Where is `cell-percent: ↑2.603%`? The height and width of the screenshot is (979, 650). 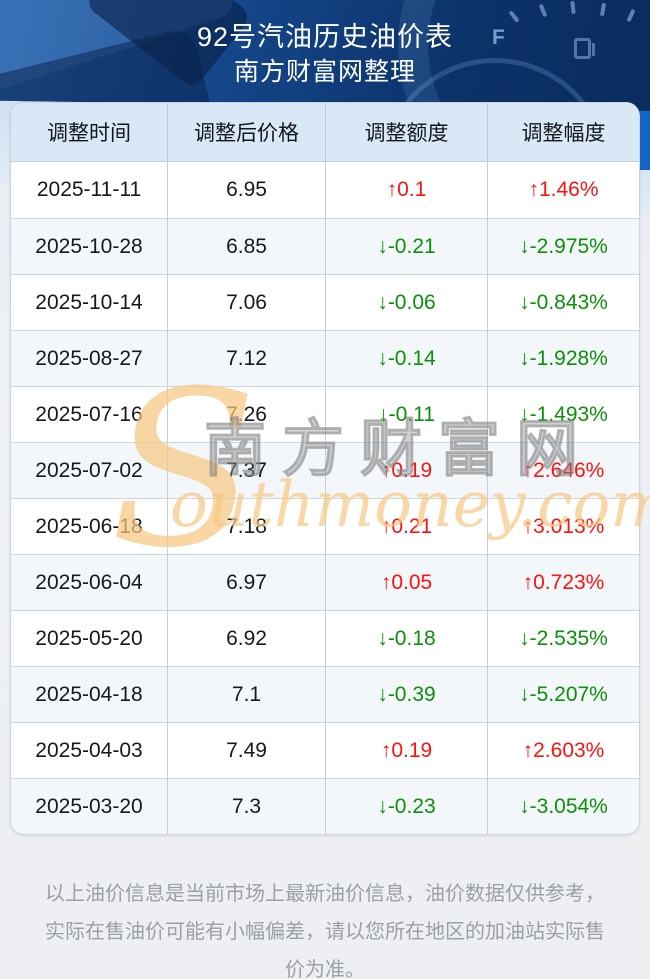 cell-percent: ↑2.603% is located at coordinates (563, 750).